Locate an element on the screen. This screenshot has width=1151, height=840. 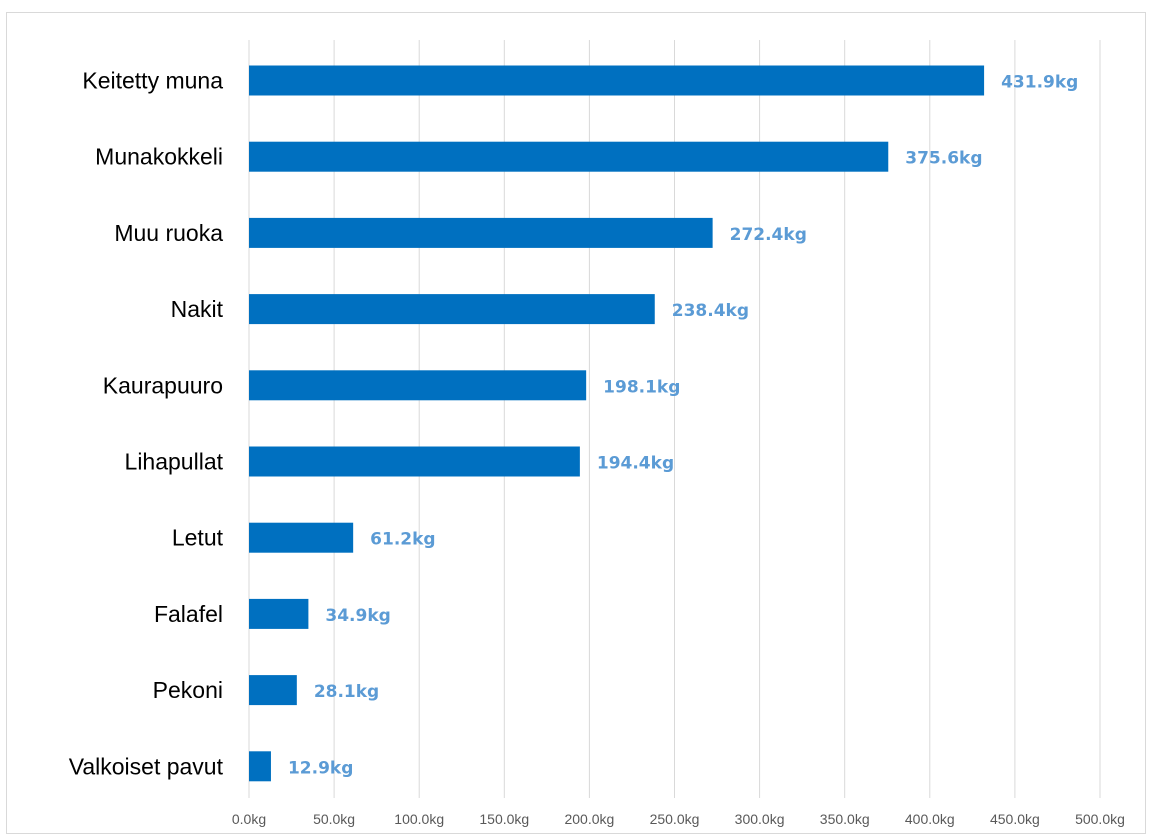
x-tick-label: 350.0kg is located at coordinates (845, 819).